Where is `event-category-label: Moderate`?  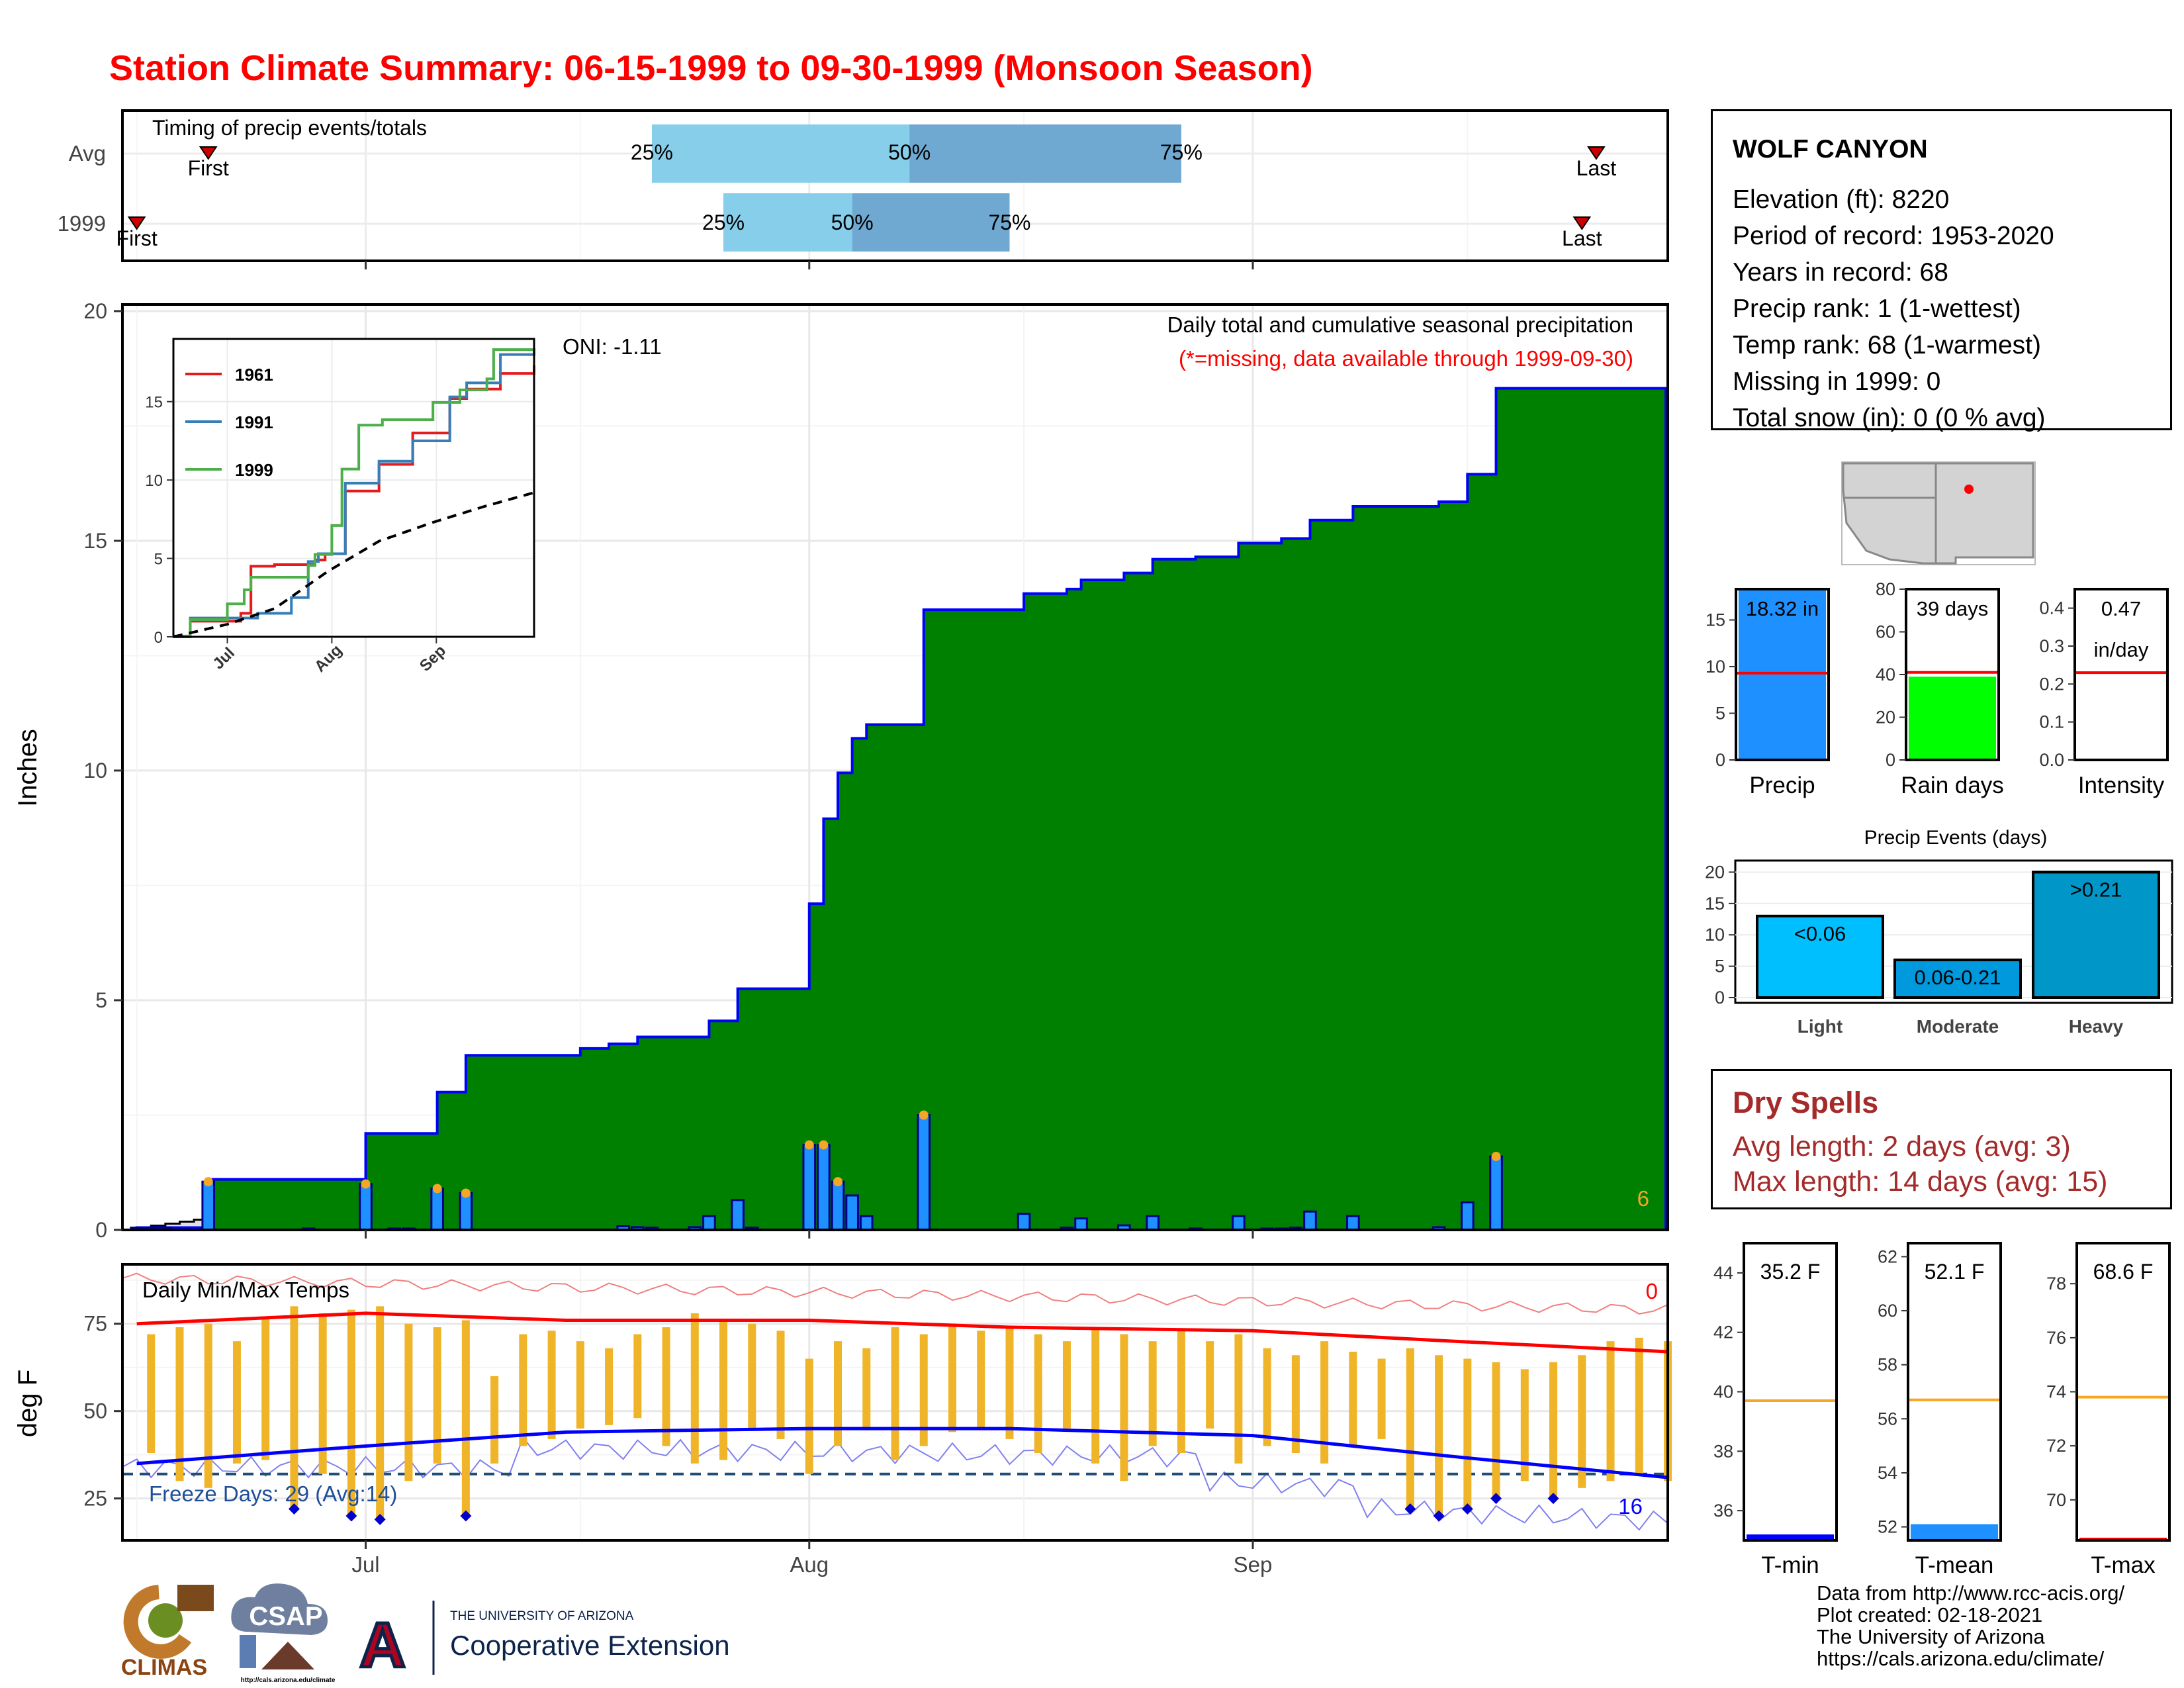 event-category-label: Moderate is located at coordinates (1958, 1026).